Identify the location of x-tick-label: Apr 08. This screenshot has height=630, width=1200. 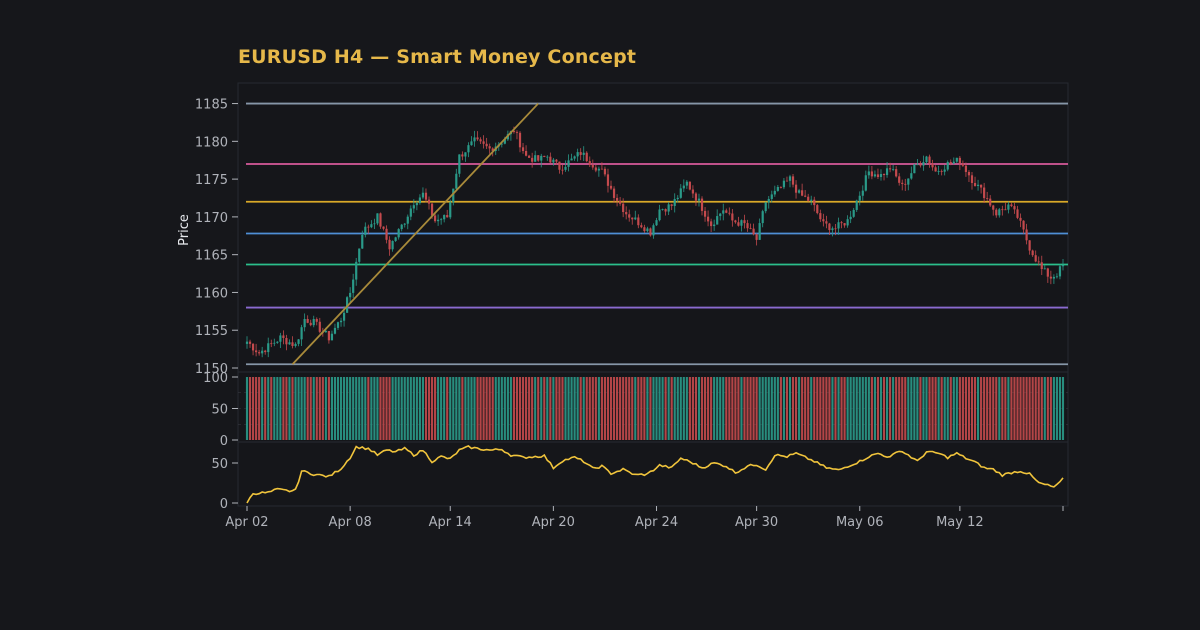
(350, 522).